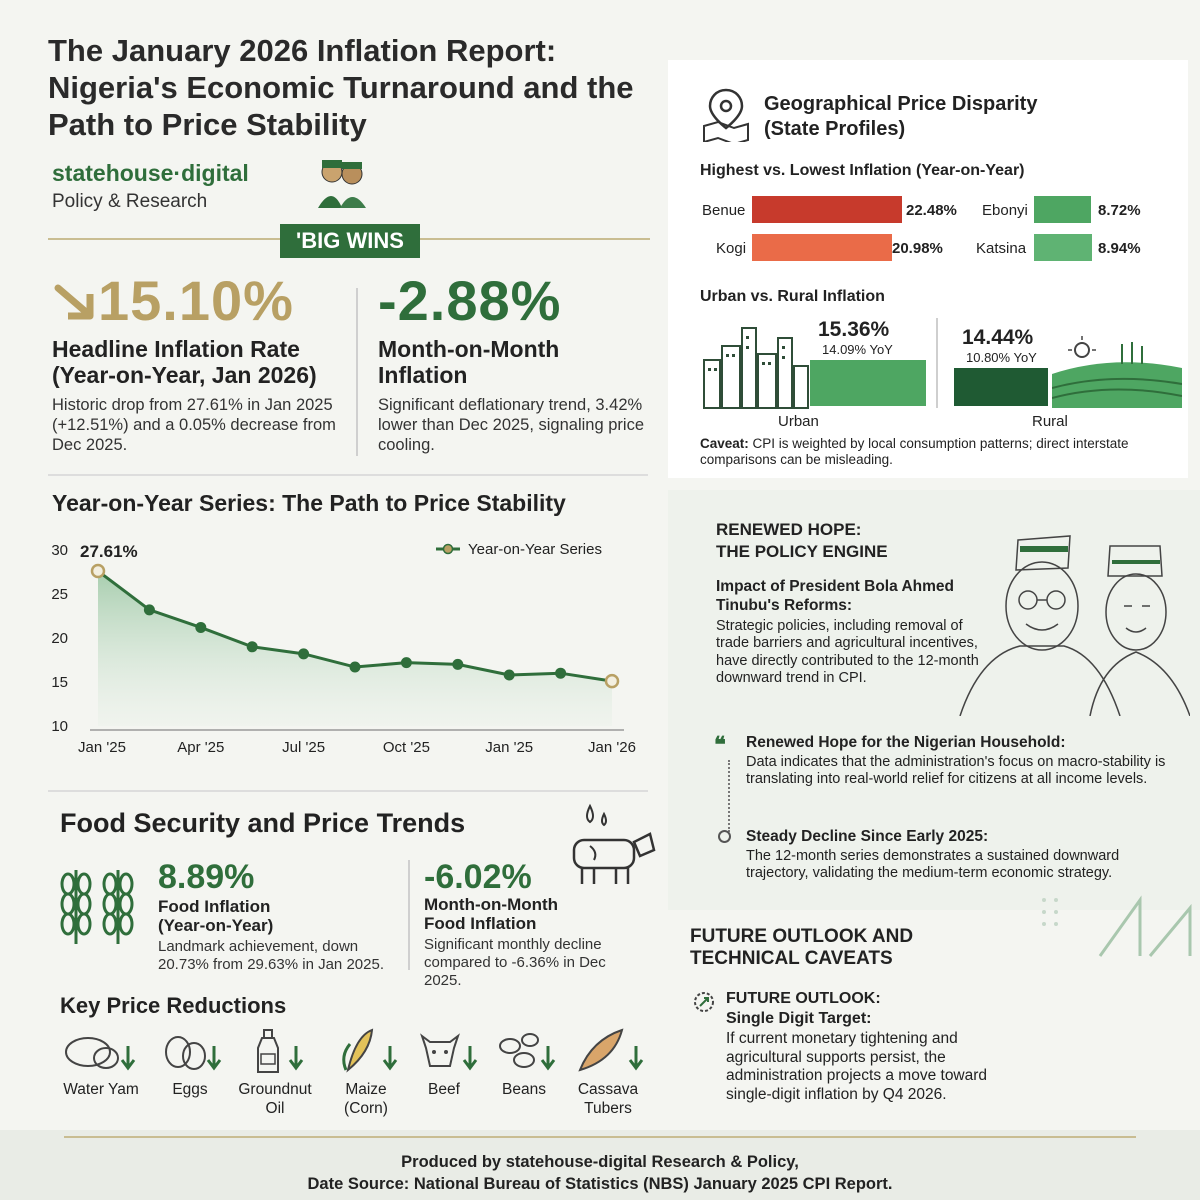 Image resolution: width=1200 pixels, height=1200 pixels. I want to click on x-tick-label: Apr '25, so click(200, 747).